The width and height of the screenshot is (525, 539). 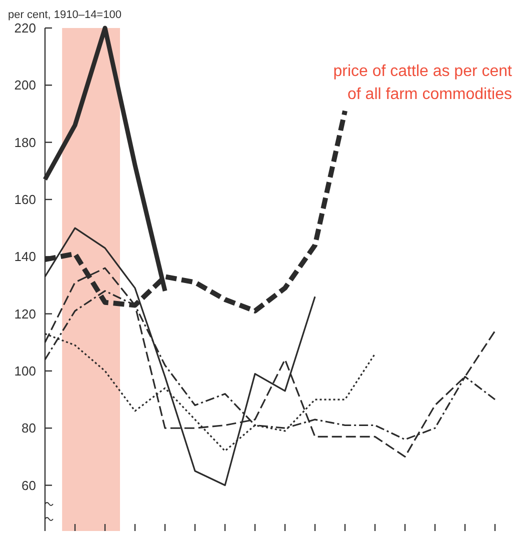 What do you see at coordinates (25, 256) in the screenshot?
I see `y-tick-label: 140` at bounding box center [25, 256].